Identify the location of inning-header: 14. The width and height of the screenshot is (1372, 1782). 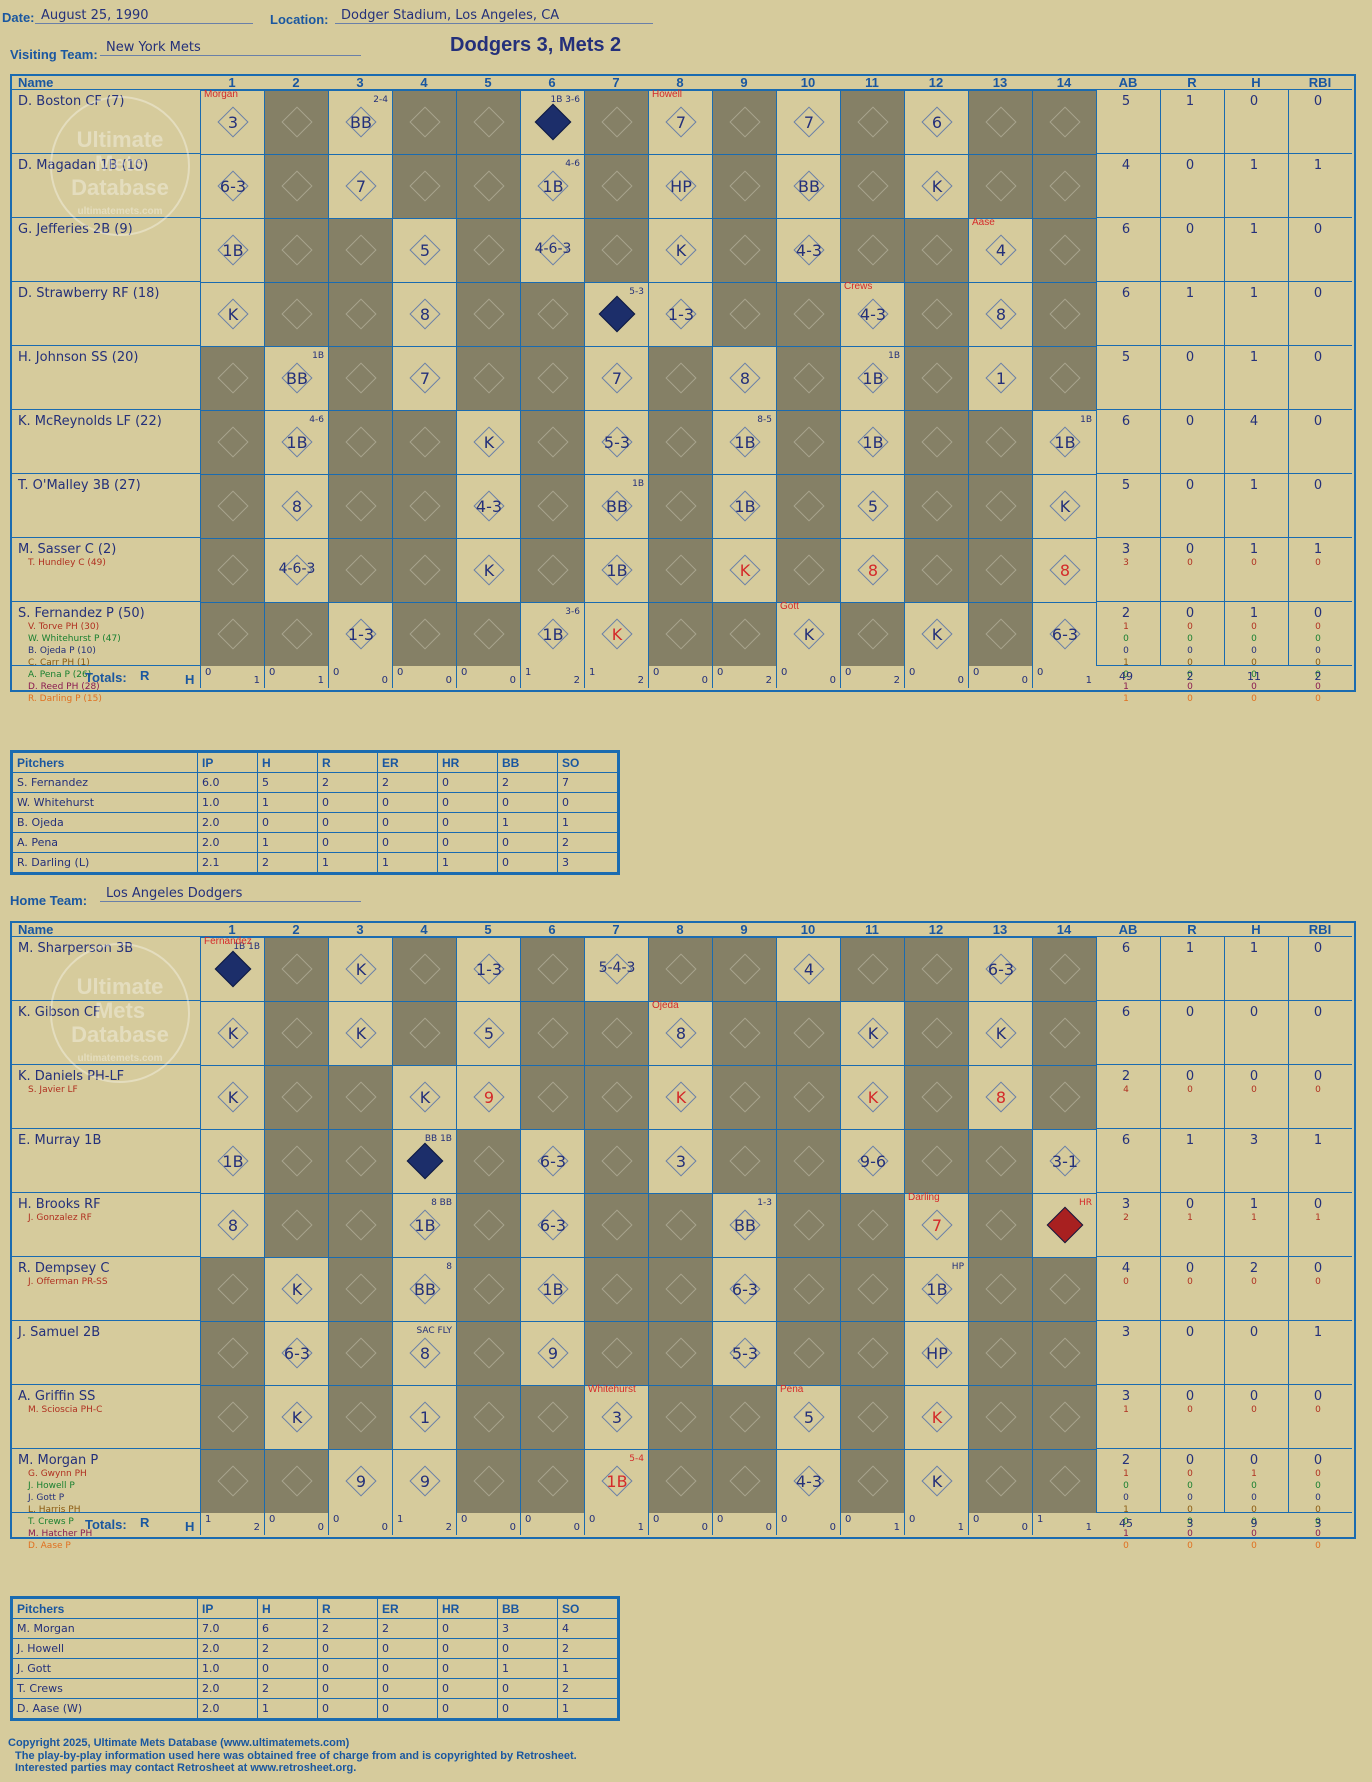
(1064, 82).